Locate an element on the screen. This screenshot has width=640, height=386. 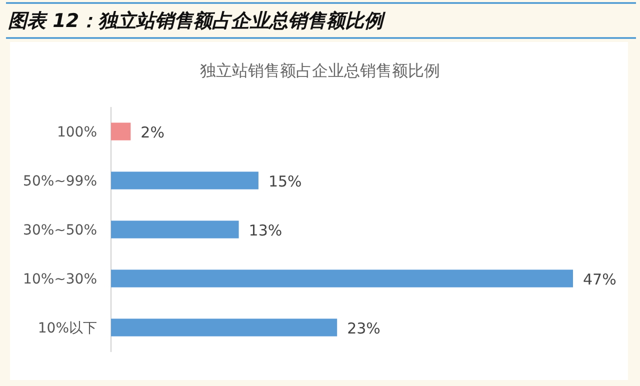
y-tick-label: 100% is located at coordinates (76, 132).